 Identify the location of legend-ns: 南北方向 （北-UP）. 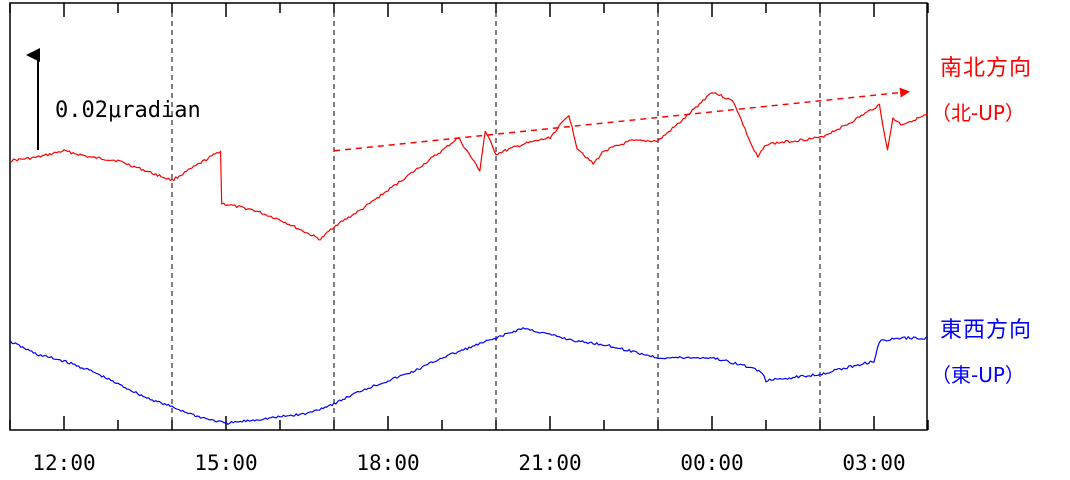
(998, 88).